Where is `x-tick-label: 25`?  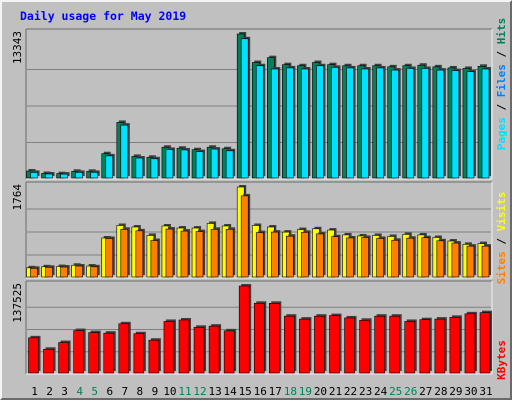
x-tick-label: 25 is located at coordinates (395, 391).